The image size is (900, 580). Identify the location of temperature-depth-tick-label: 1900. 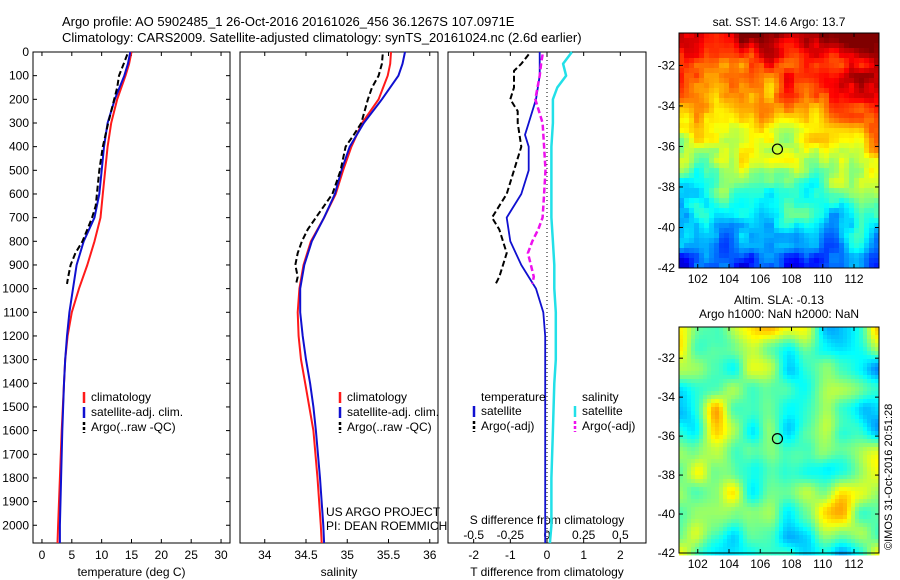
(15, 502).